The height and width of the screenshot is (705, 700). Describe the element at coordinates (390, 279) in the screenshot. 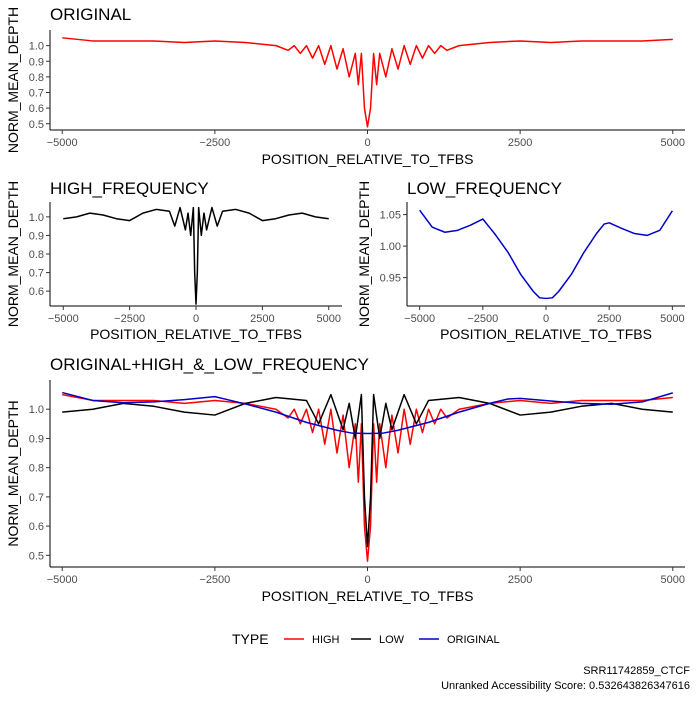

I see `y-tick-label: 0.95` at that location.